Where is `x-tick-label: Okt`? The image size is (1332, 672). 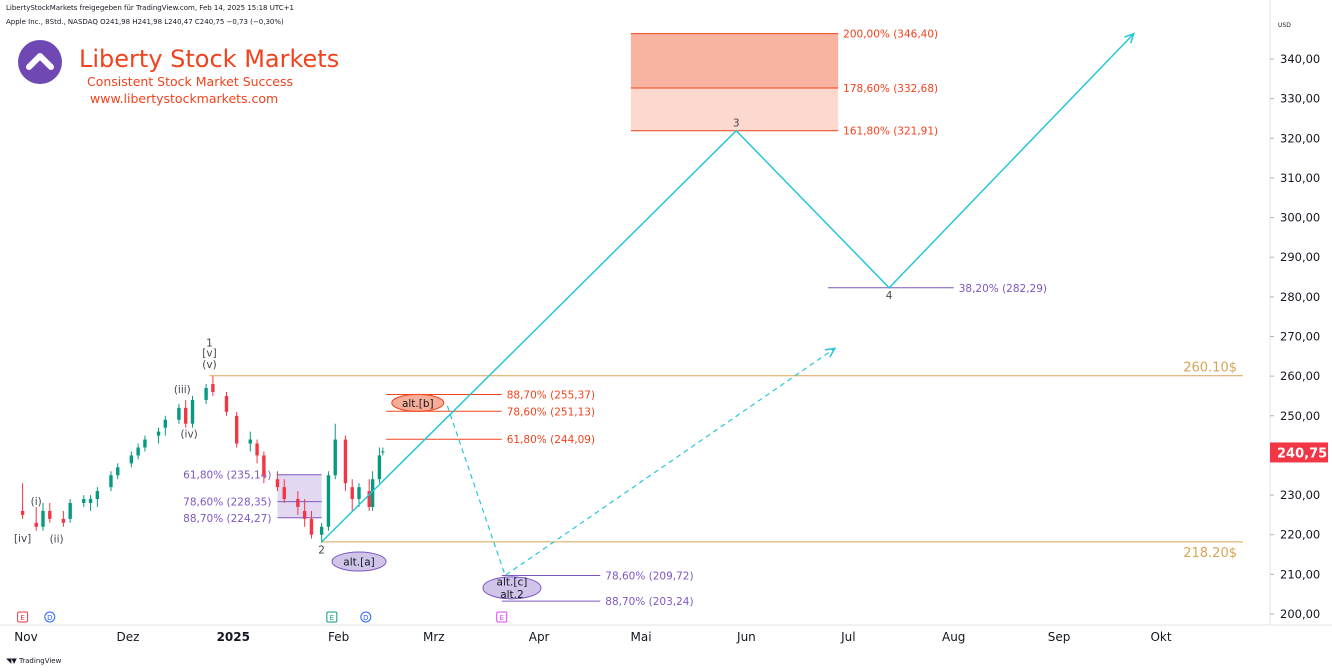
x-tick-label: Okt is located at coordinates (1160, 637).